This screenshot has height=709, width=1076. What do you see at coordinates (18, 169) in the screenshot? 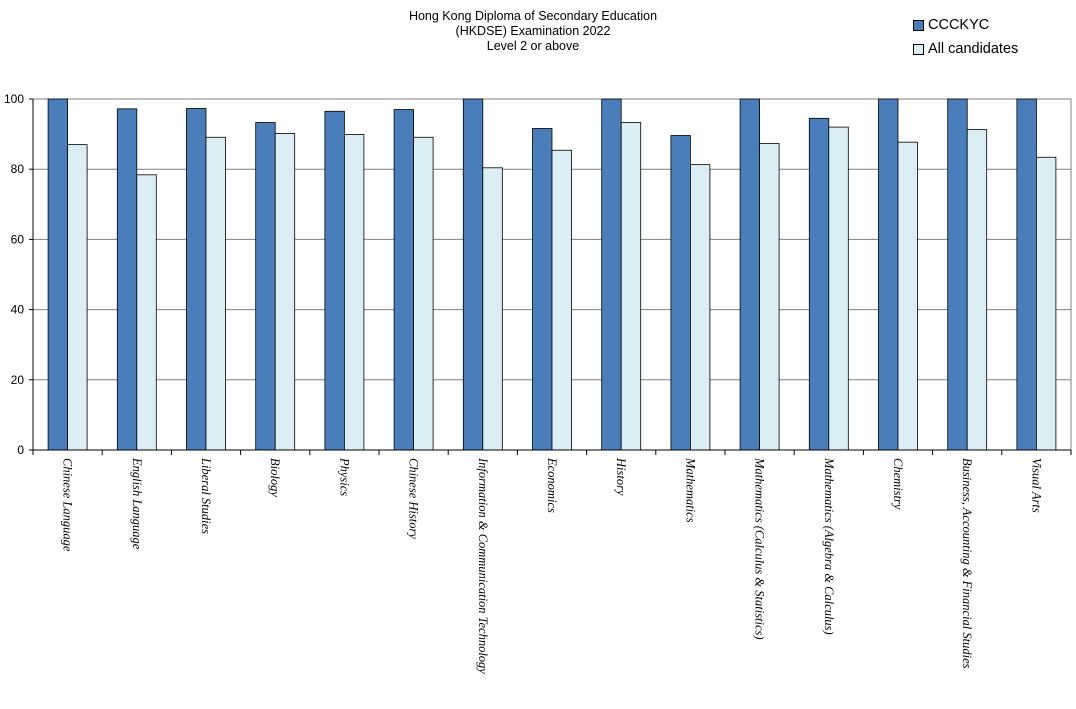
I see `y-tick-label: 80` at bounding box center [18, 169].